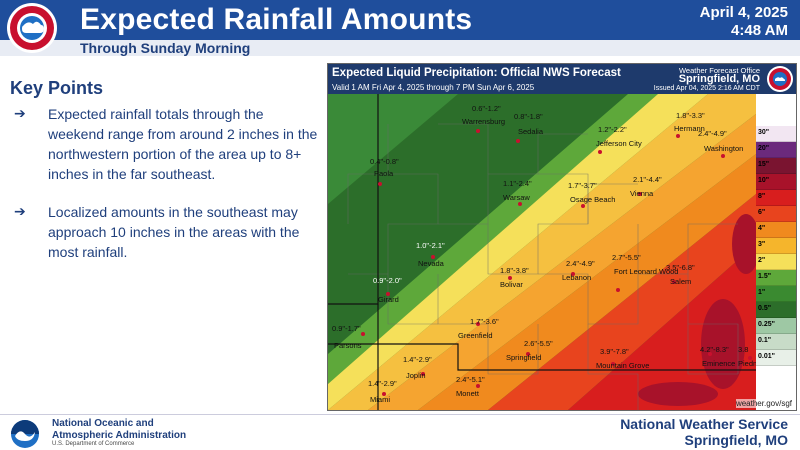  What do you see at coordinates (417, 359) in the screenshot?
I see `city-range-label: 1.4"-2.9"` at bounding box center [417, 359].